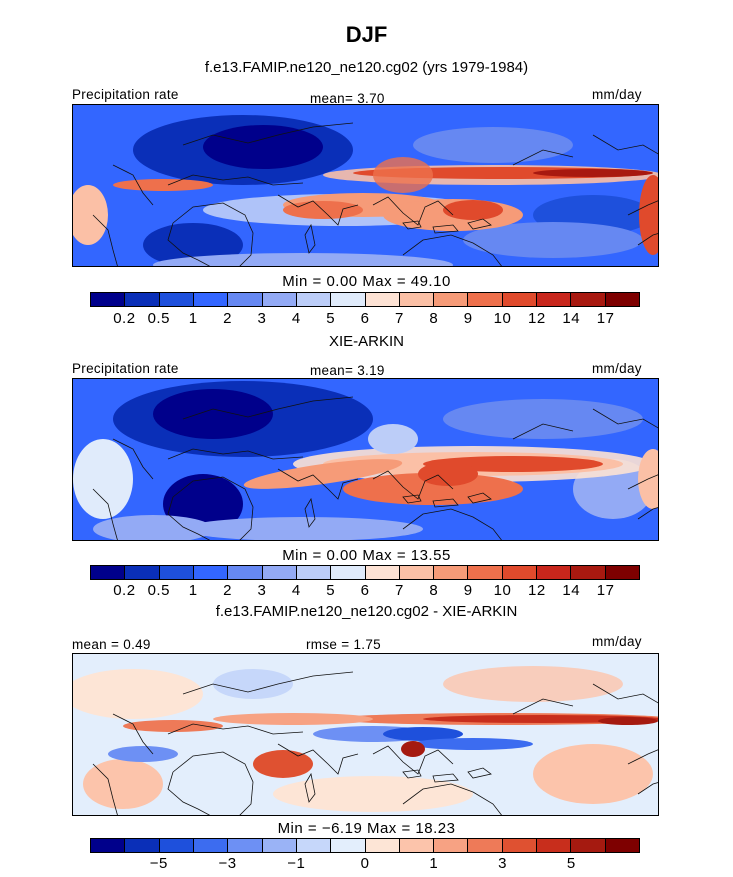 The image size is (733, 877). What do you see at coordinates (227, 863) in the screenshot?
I see `colorbar-tick-label: −3` at bounding box center [227, 863].